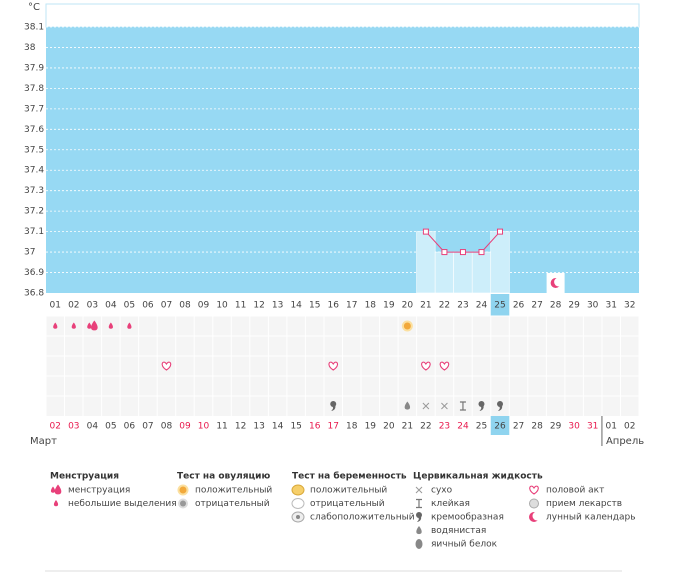 This screenshot has width=677, height=573. Describe the element at coordinates (34, 171) in the screenshot. I see `y-tick-label: 37.4` at that location.